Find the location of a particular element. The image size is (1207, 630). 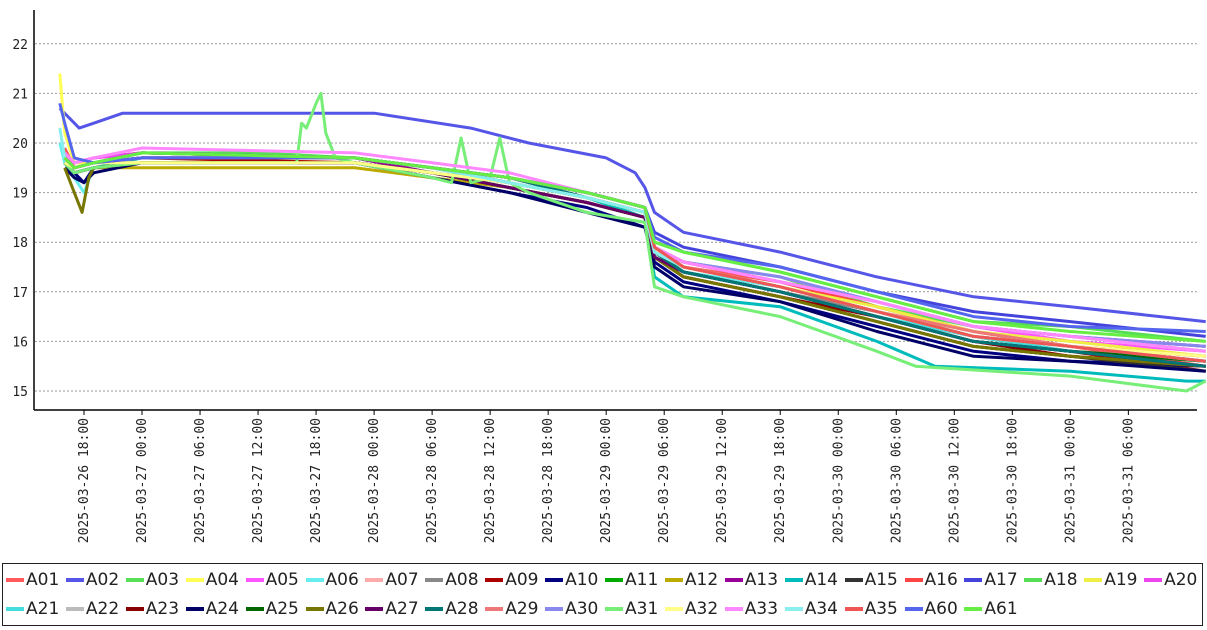

x-tick-label: 2025-03-26 18:00 is located at coordinates (84, 480).